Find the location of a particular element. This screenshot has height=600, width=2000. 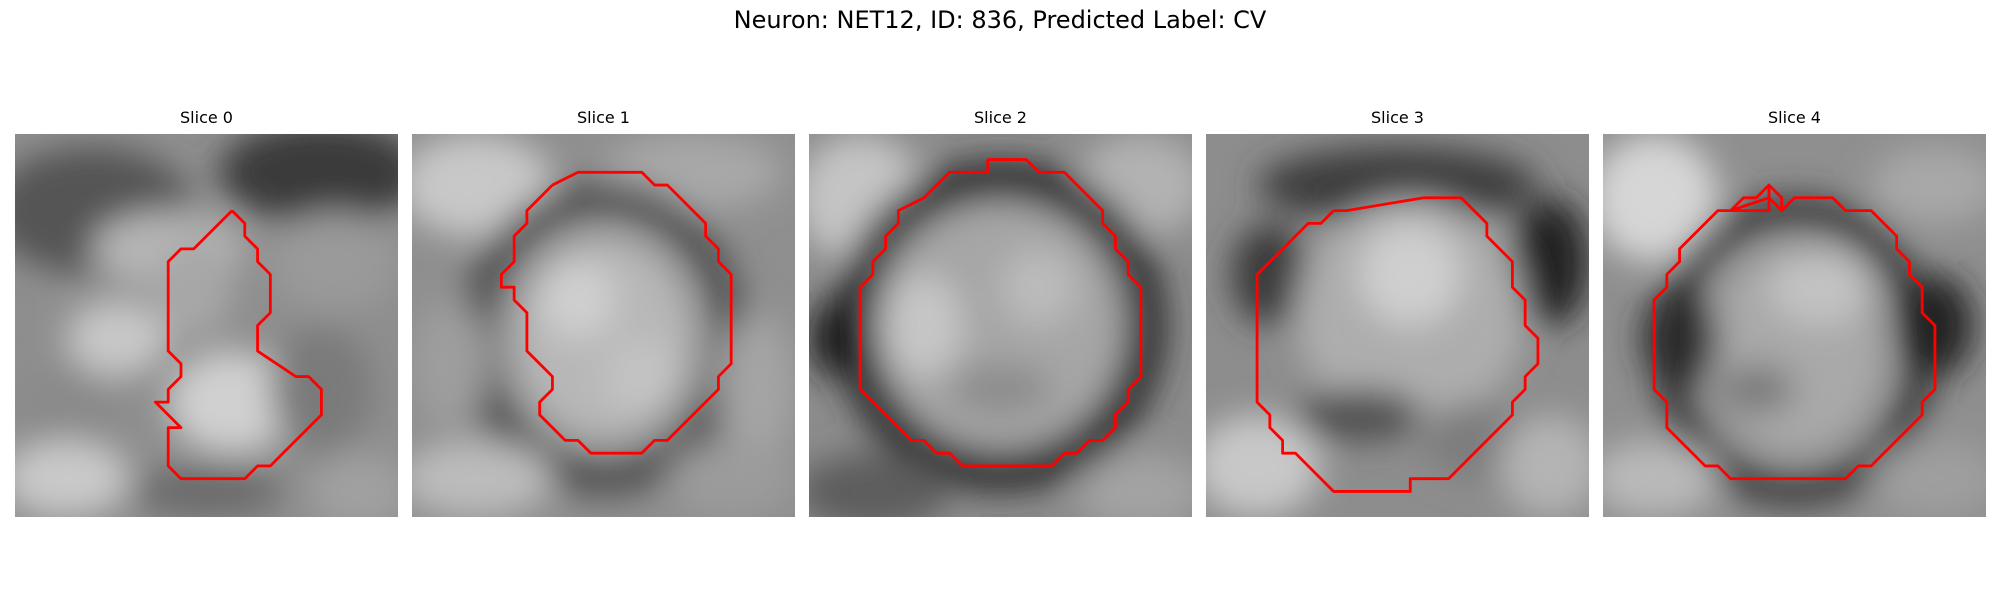

slice-panel-3: Slice 3 is located at coordinates (1397, 313).